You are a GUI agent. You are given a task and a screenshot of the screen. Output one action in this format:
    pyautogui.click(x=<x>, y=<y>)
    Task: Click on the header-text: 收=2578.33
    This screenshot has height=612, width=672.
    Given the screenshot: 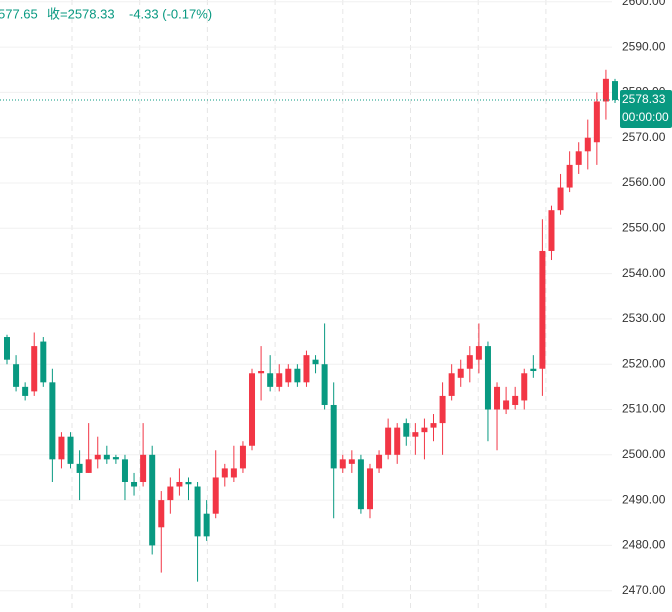 What is the action you would take?
    pyautogui.click(x=81, y=13)
    